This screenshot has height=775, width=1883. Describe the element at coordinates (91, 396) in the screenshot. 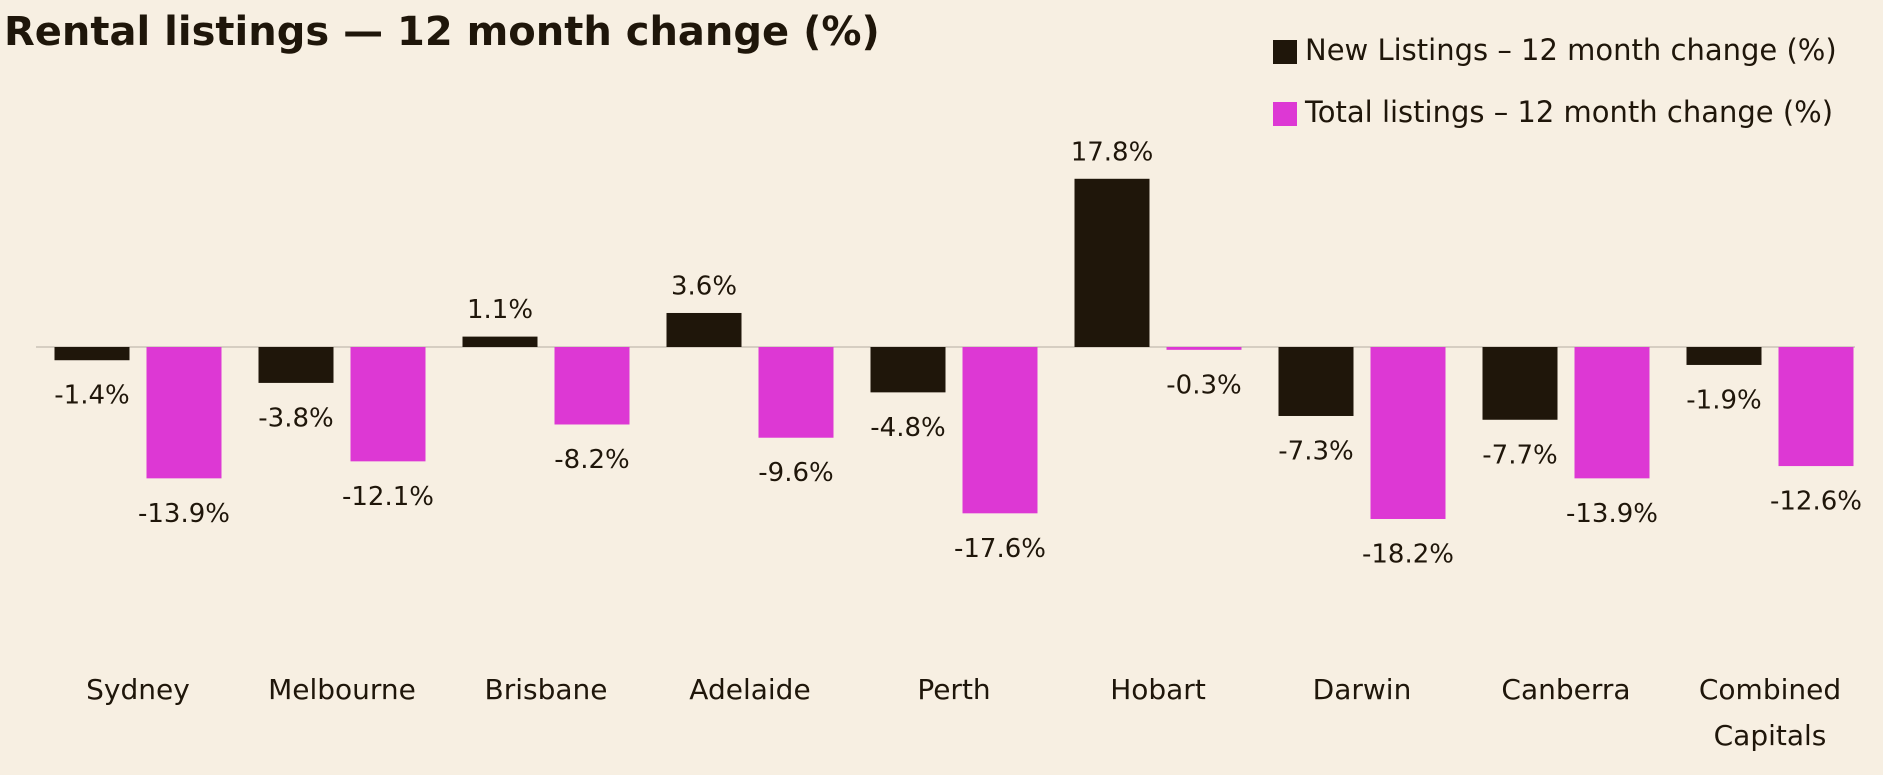

I see `data-label: -1.4%` at that location.